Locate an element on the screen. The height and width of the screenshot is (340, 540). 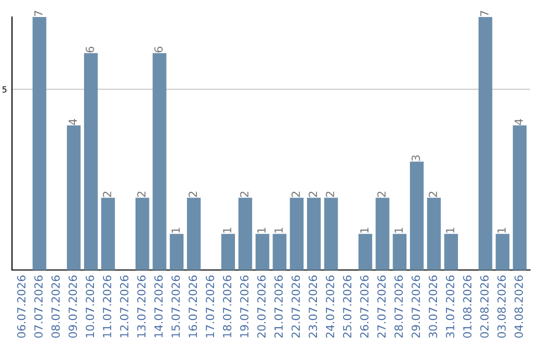
x-tick-label: 10.07.2026 is located at coordinates (90, 307).